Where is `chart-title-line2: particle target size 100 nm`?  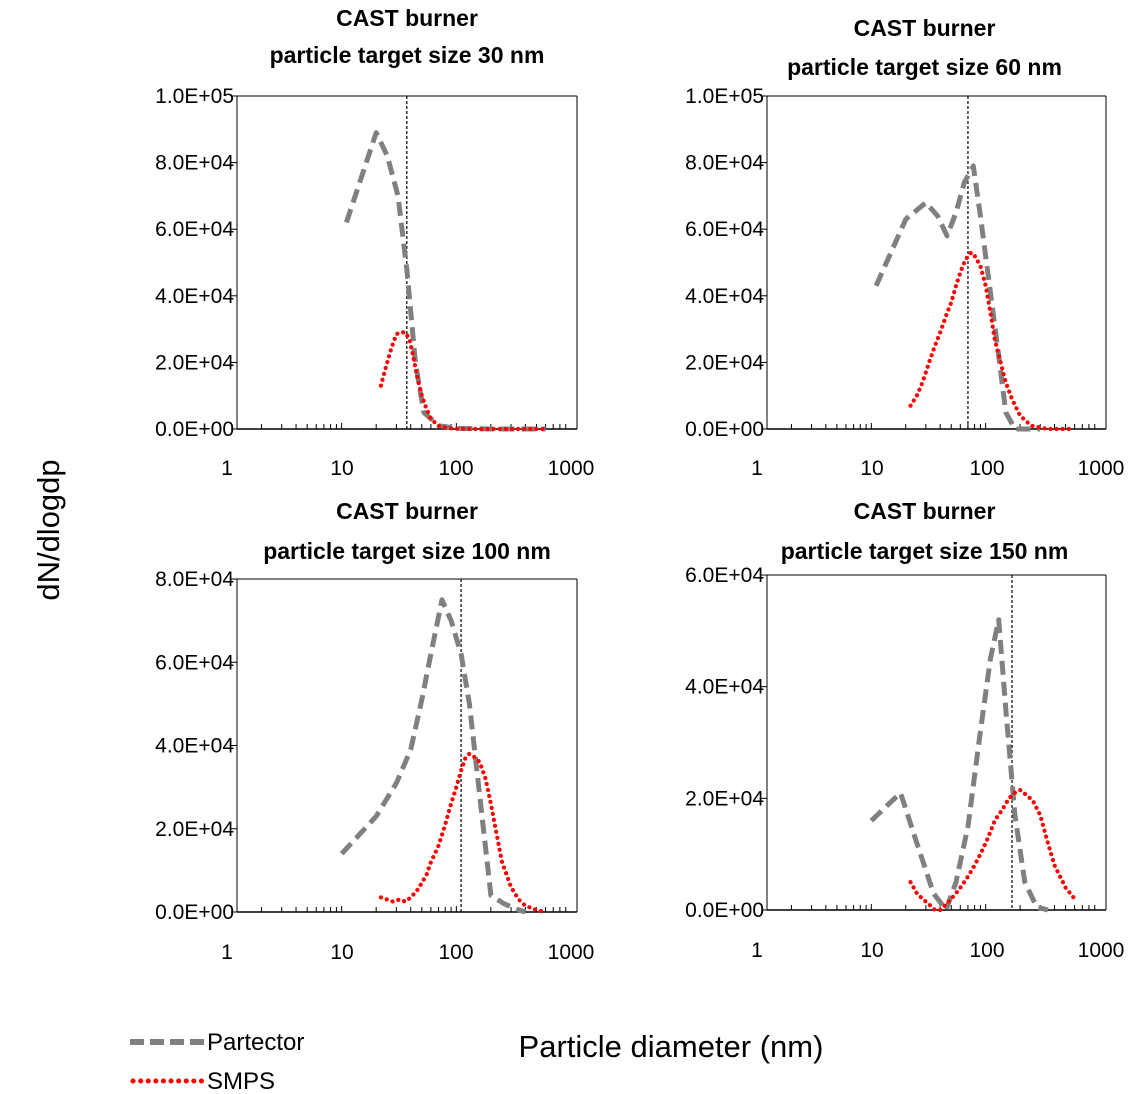 chart-title-line2: particle target size 100 nm is located at coordinates (407, 551).